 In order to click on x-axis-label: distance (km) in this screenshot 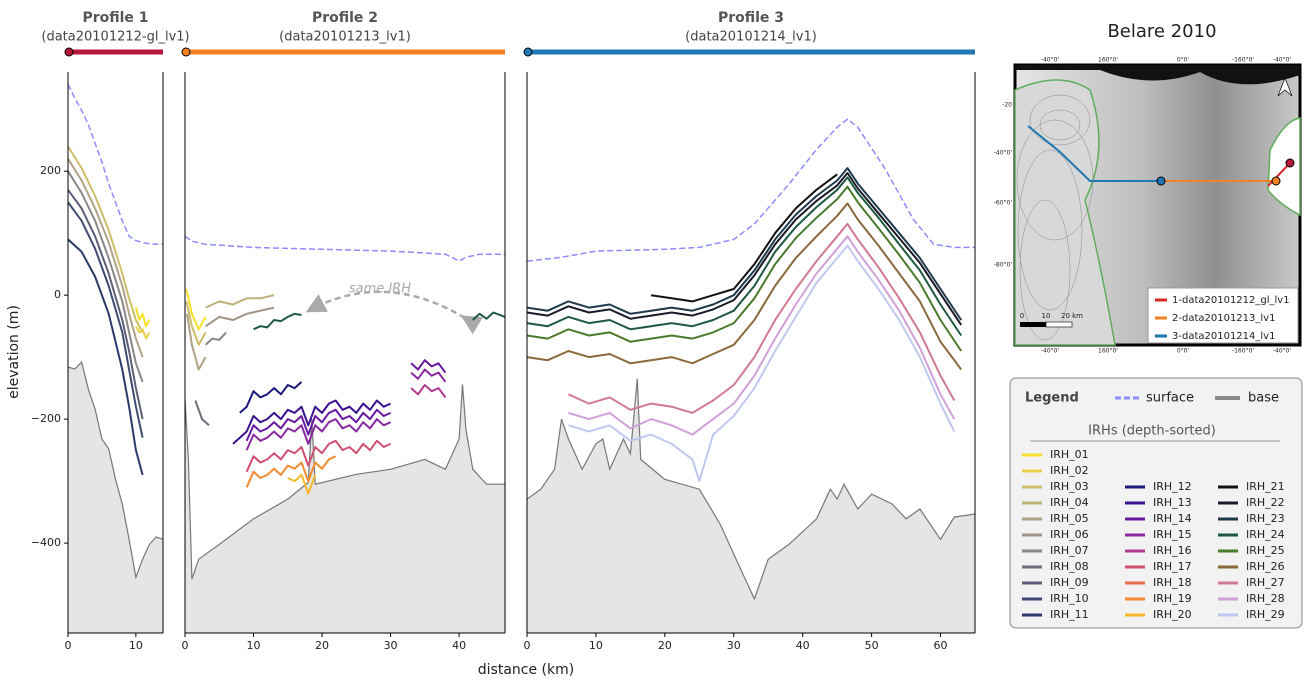, I will do `click(526, 670)`.